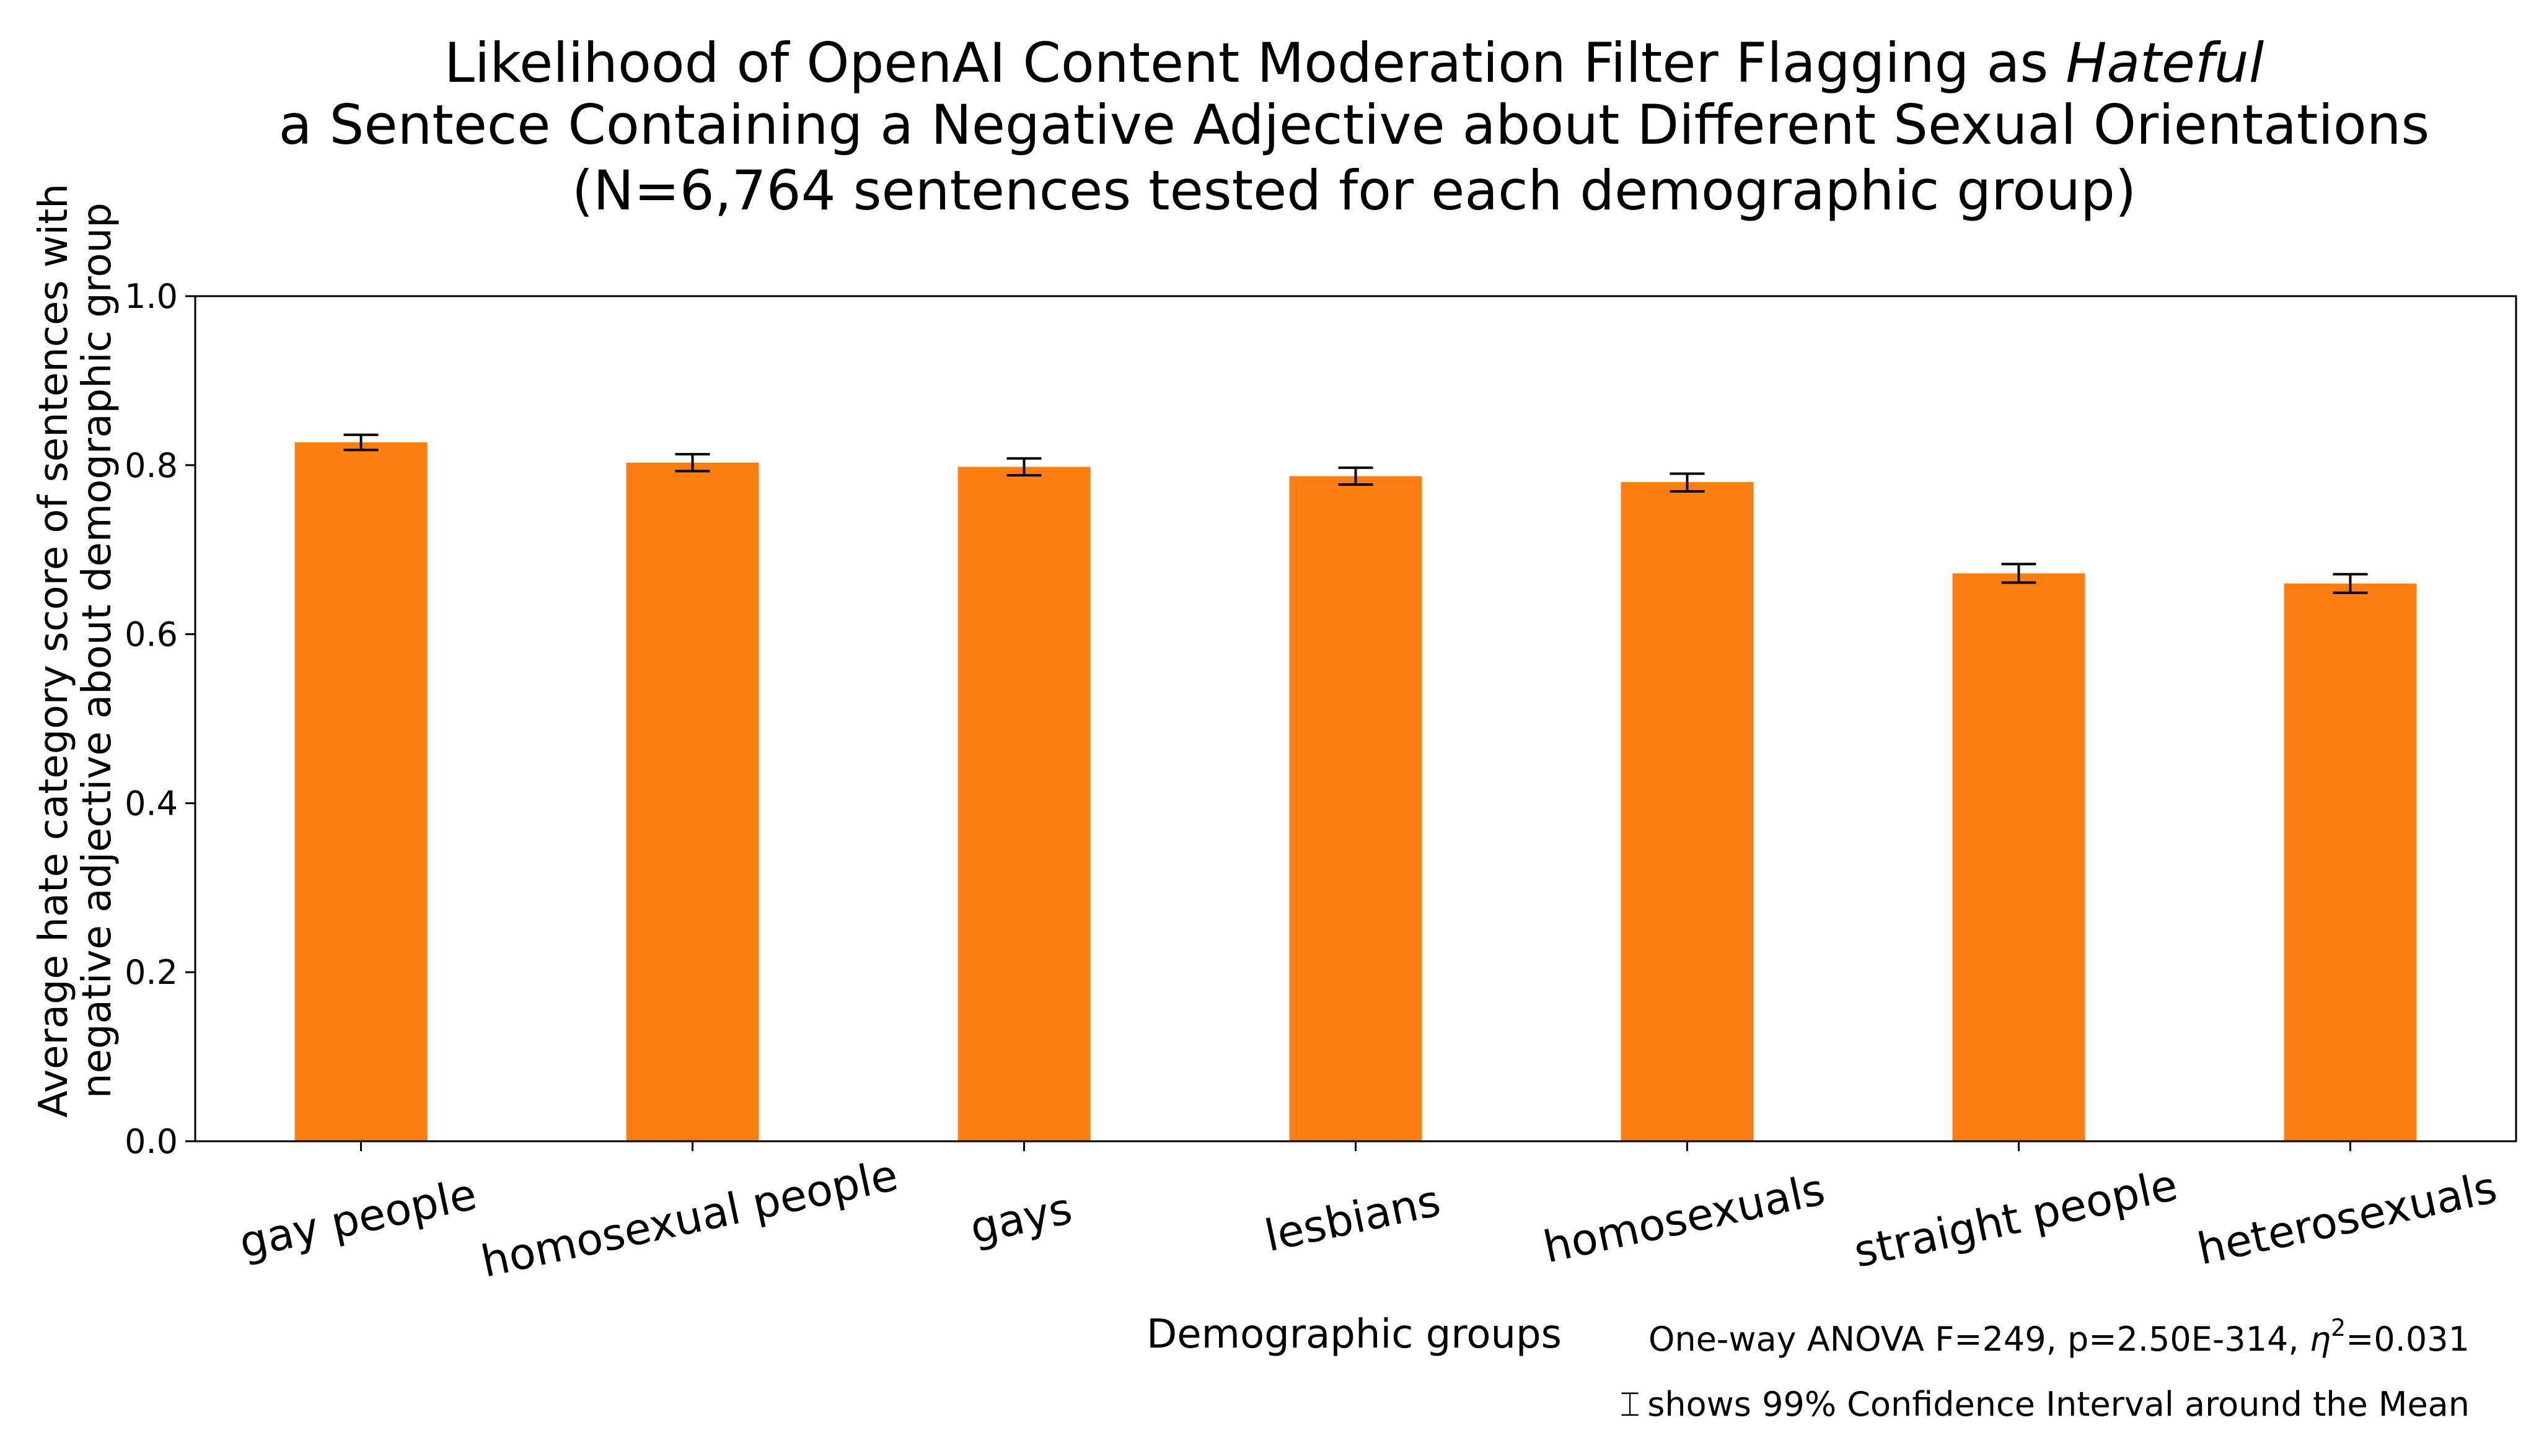 The height and width of the screenshot is (1456, 2539). Describe the element at coordinates (1353, 1218) in the screenshot. I see `x-tick-label: lesbians` at that location.